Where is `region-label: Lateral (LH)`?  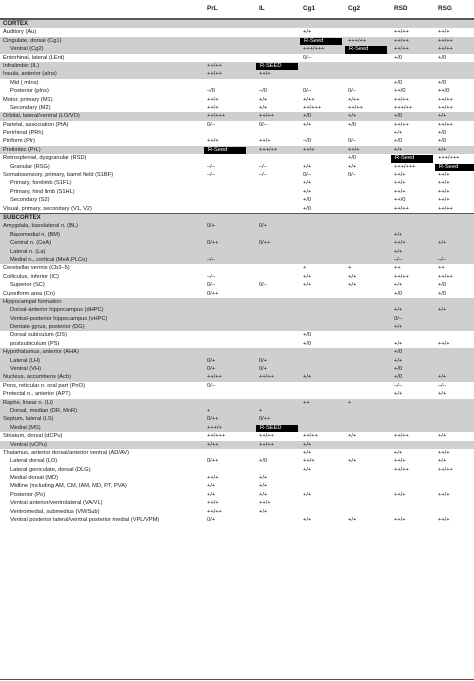
region-label: Lateral (LH) is located at coordinates (25, 360).